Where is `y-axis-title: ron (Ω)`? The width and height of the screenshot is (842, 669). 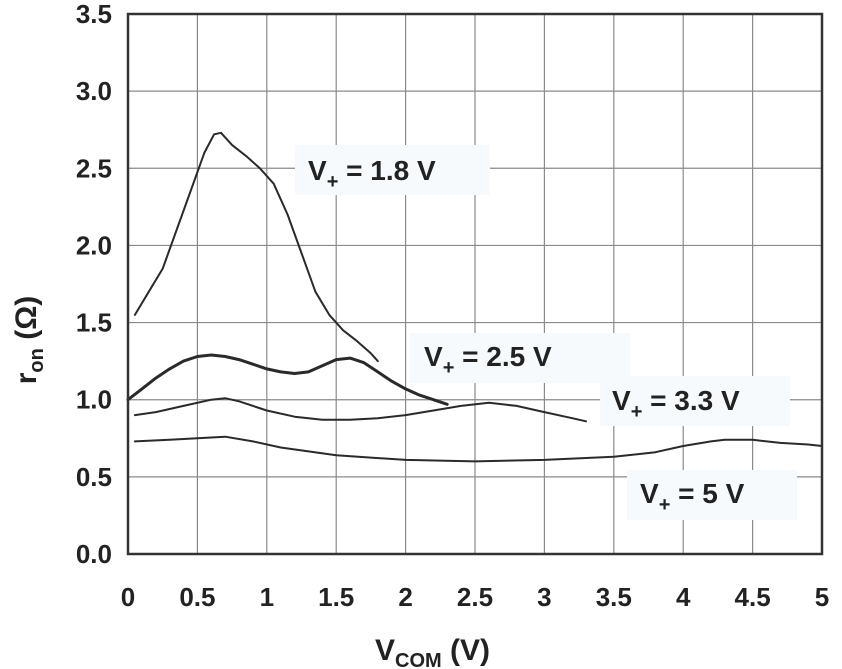 y-axis-title: ron (Ω) is located at coordinates (29, 340).